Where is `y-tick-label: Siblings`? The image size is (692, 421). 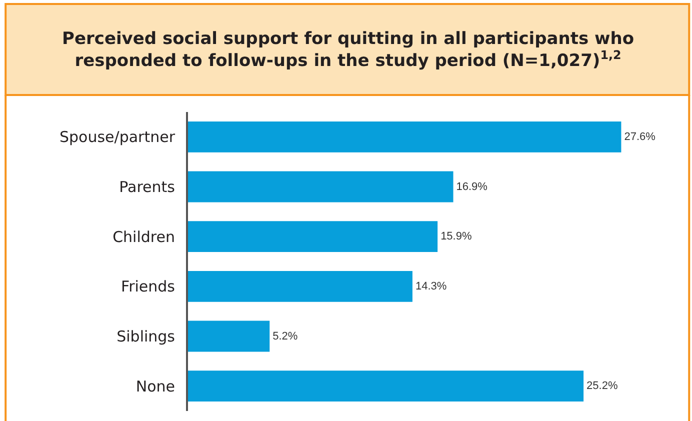 y-tick-label: Siblings is located at coordinates (146, 337).